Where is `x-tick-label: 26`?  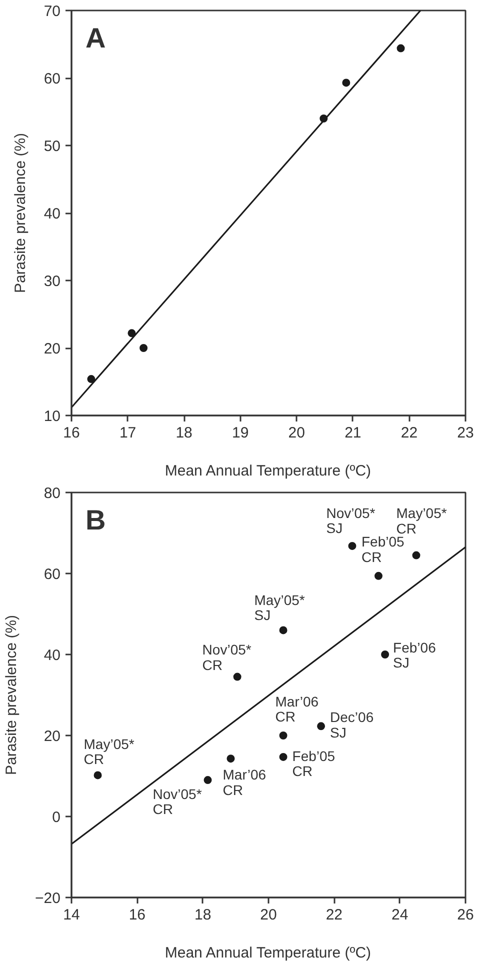
x-tick-label: 26 is located at coordinates (465, 915).